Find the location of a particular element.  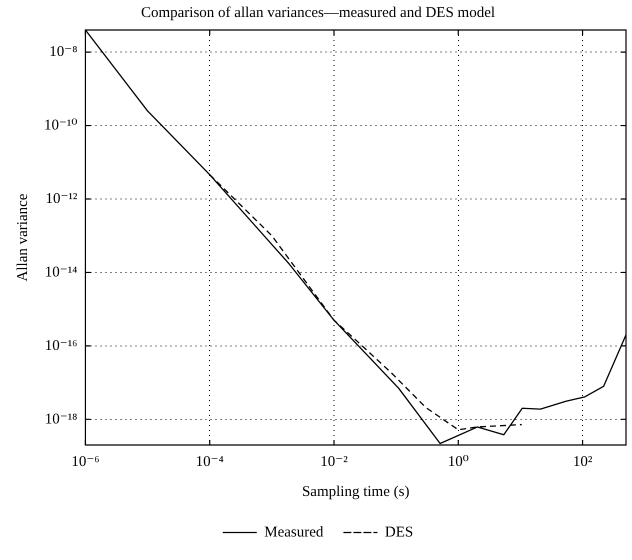

y-tick-label: 10⁻¹⁰ is located at coordinates (61, 125).